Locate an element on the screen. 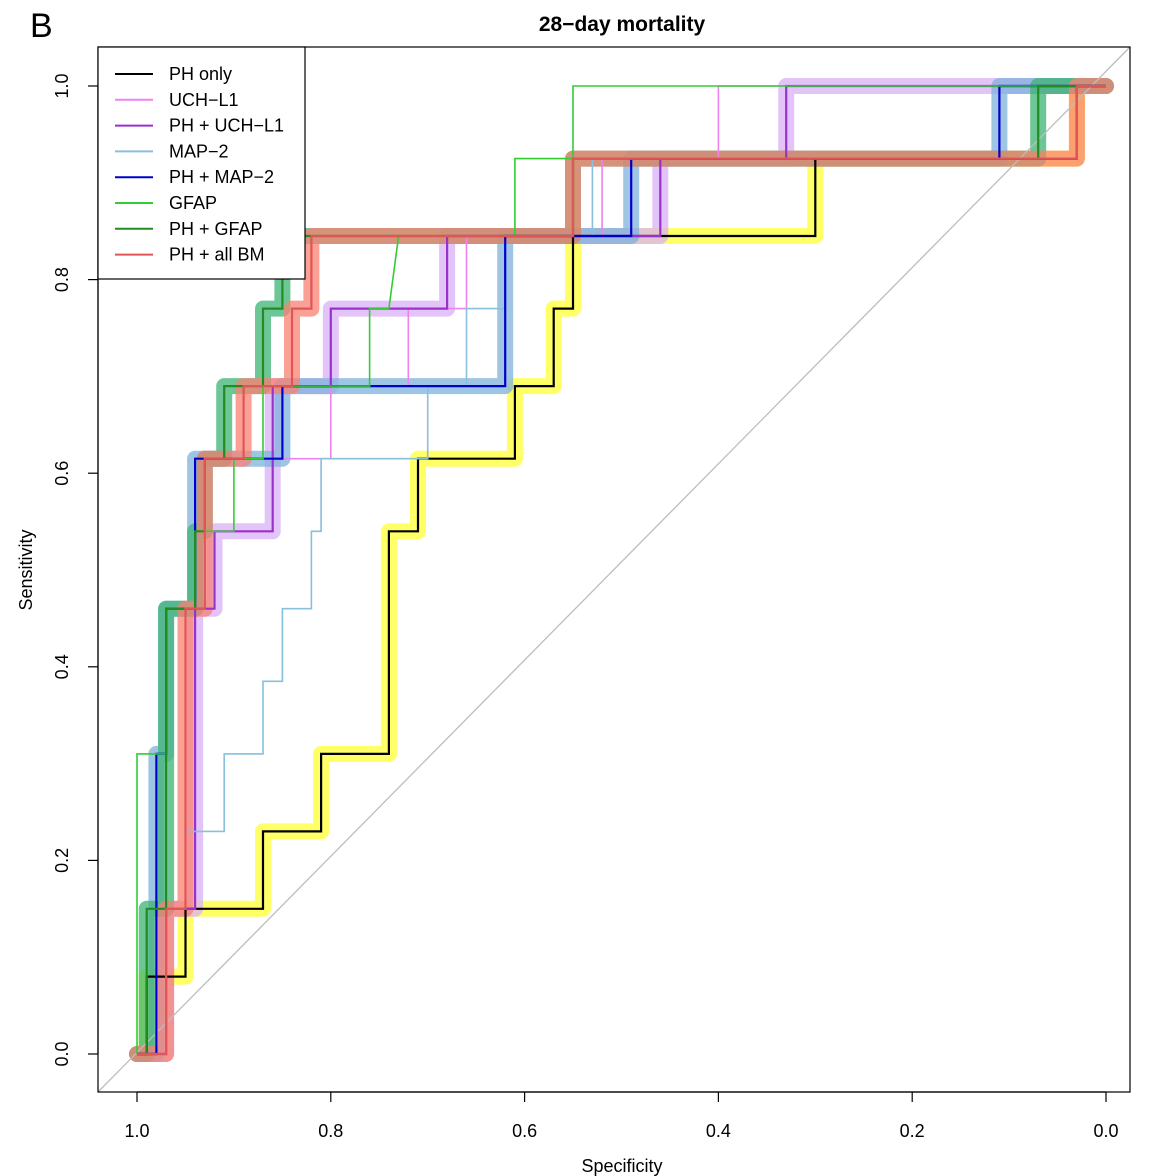 Image resolution: width=1153 pixels, height=1176 pixels. legend-item-uch-l1: UCH−L1 is located at coordinates (177, 100).